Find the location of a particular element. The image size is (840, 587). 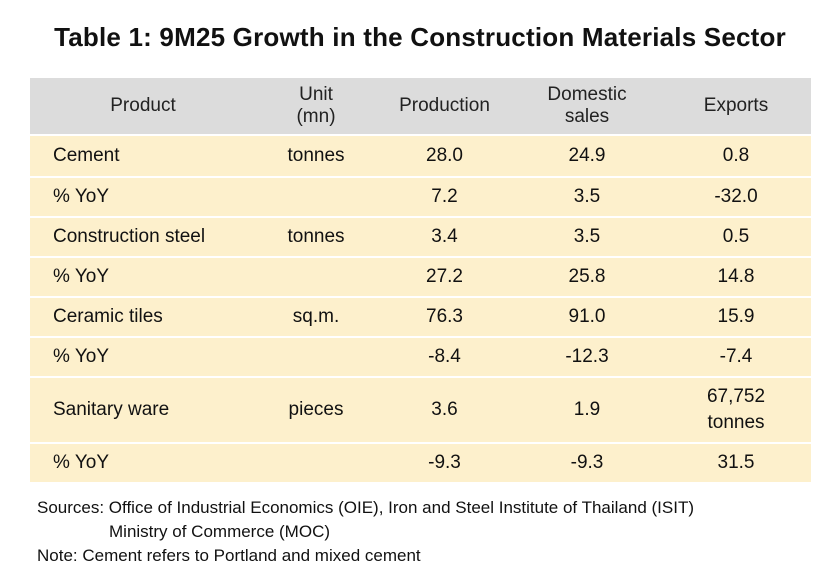

cell-exports-value: 67,752 is located at coordinates (736, 396).